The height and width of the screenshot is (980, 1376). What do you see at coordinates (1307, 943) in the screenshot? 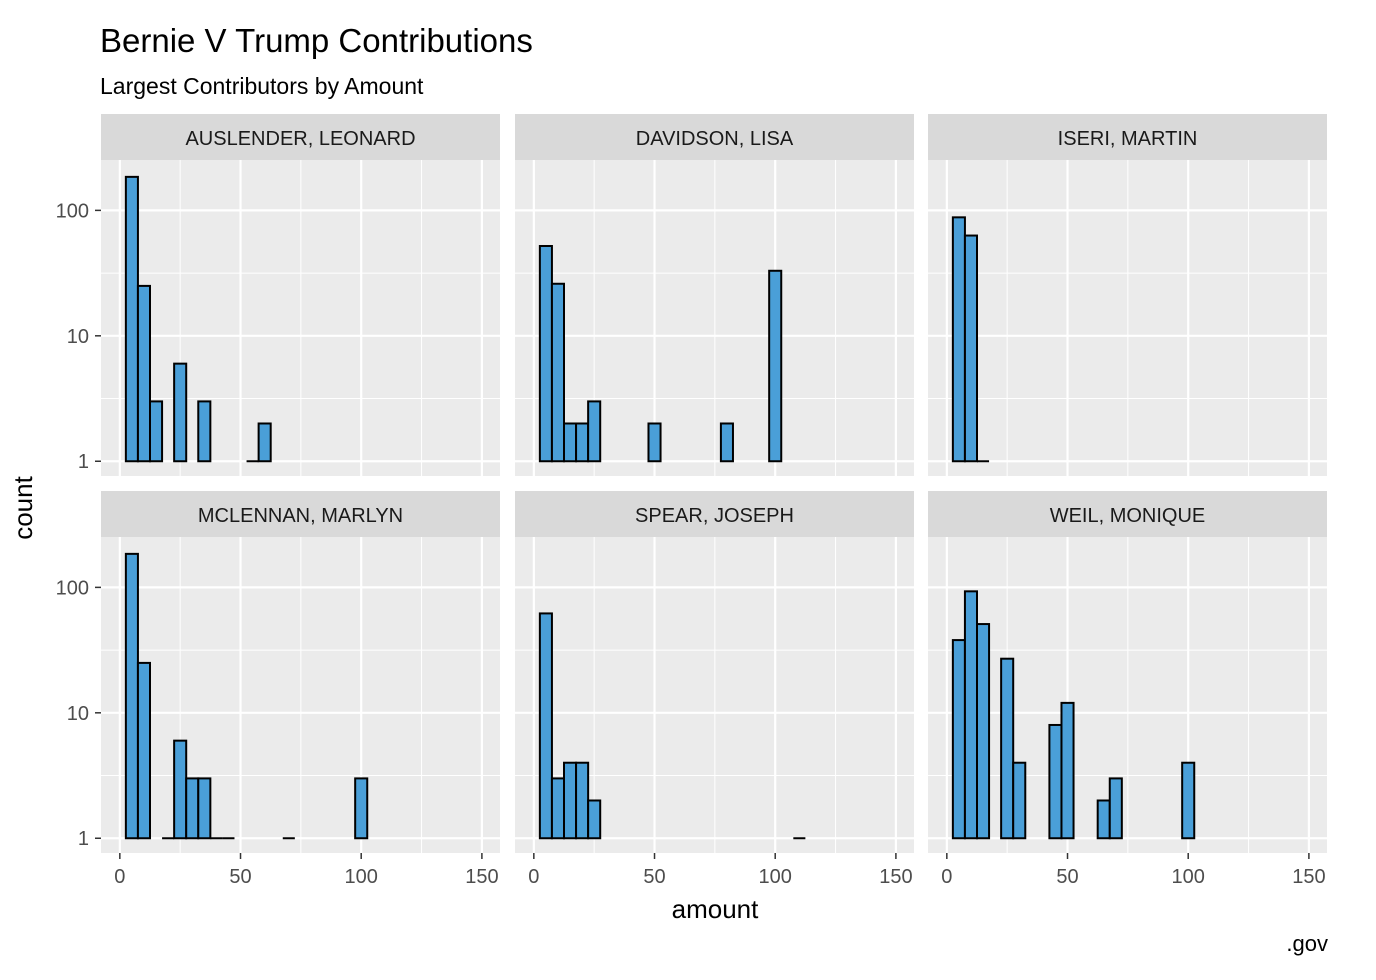
I see `chart-caption: .gov` at bounding box center [1307, 943].